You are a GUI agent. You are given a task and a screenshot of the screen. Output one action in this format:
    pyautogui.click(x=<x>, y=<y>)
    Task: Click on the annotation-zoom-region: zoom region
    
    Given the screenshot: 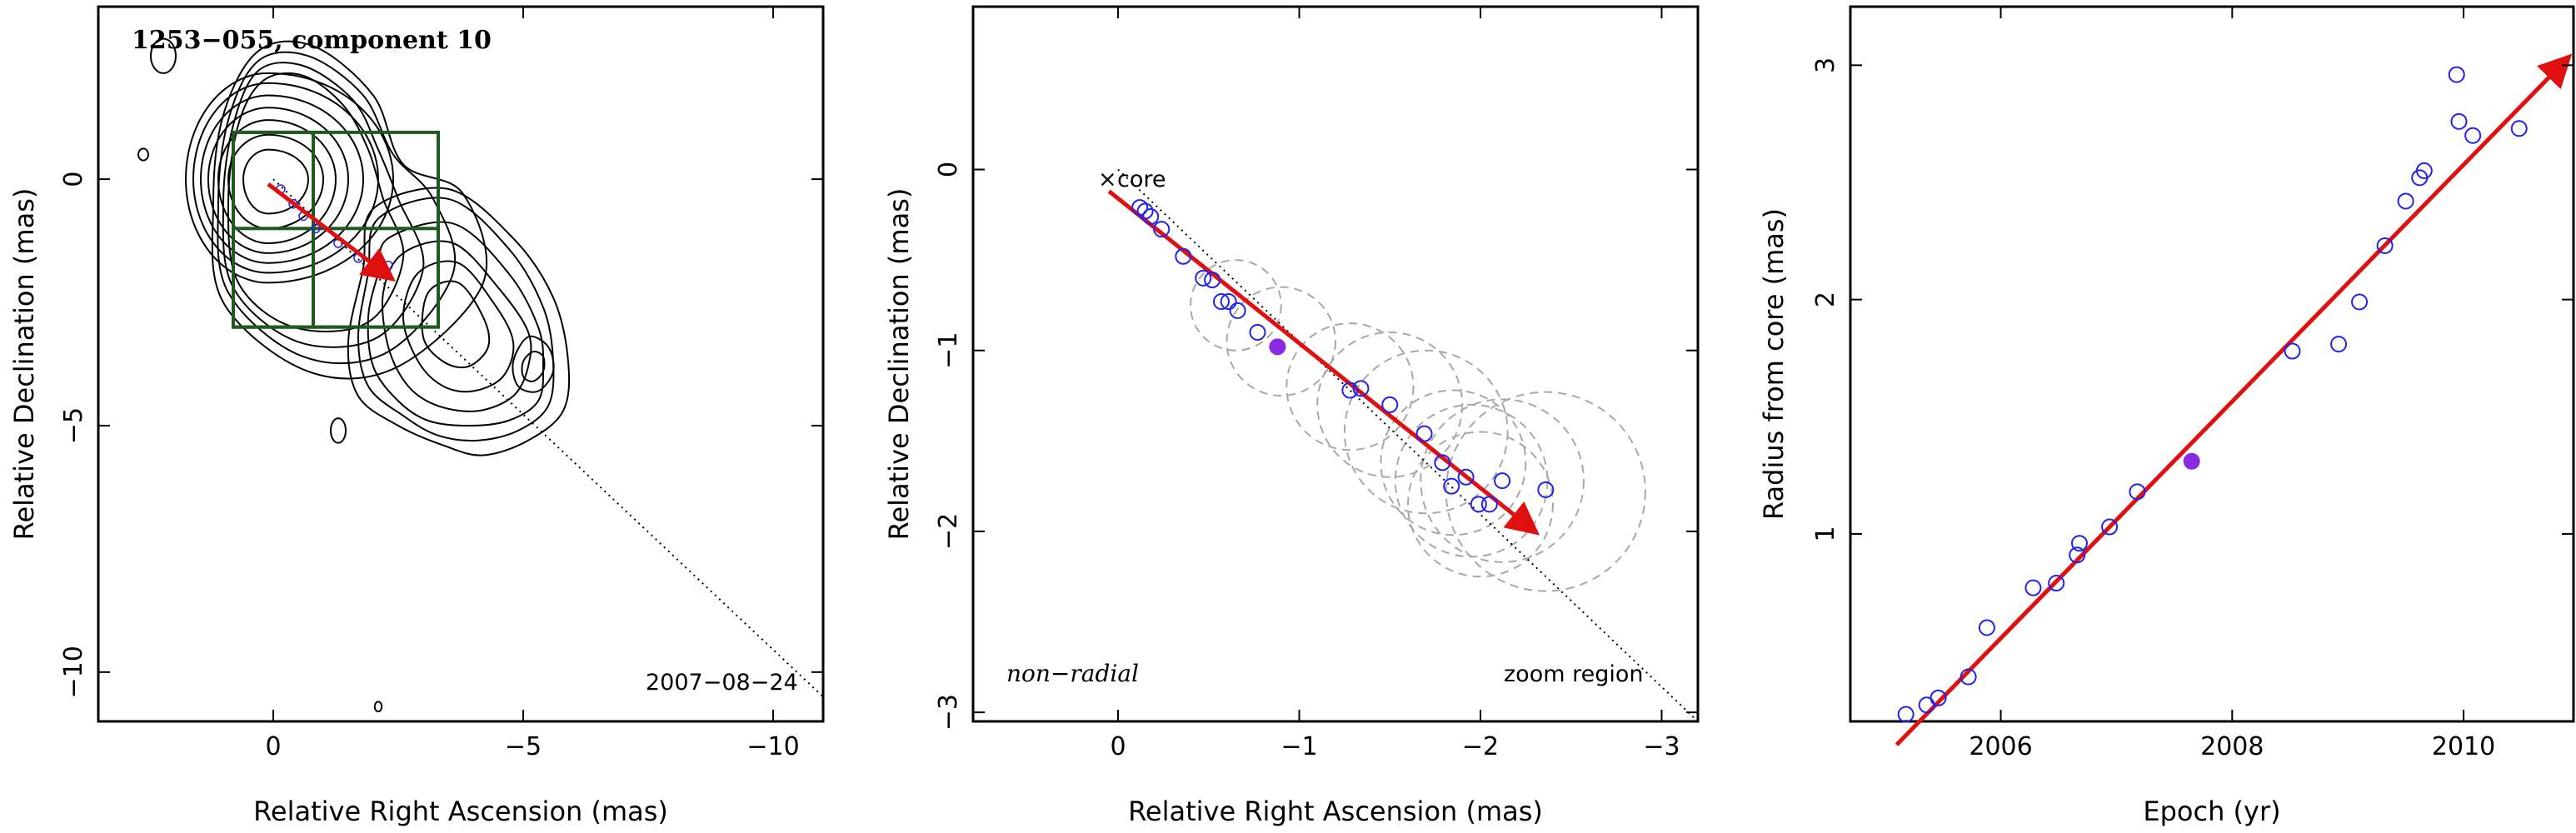 What is the action you would take?
    pyautogui.click(x=1573, y=674)
    